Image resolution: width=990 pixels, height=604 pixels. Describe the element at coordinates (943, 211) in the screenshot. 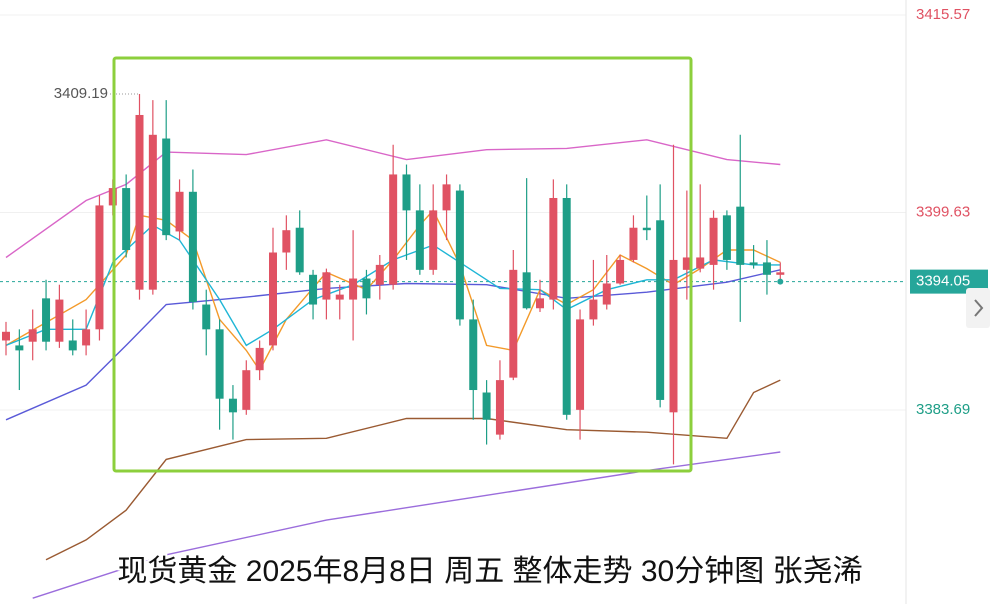

I see `y-tick-label: 3399.63` at that location.